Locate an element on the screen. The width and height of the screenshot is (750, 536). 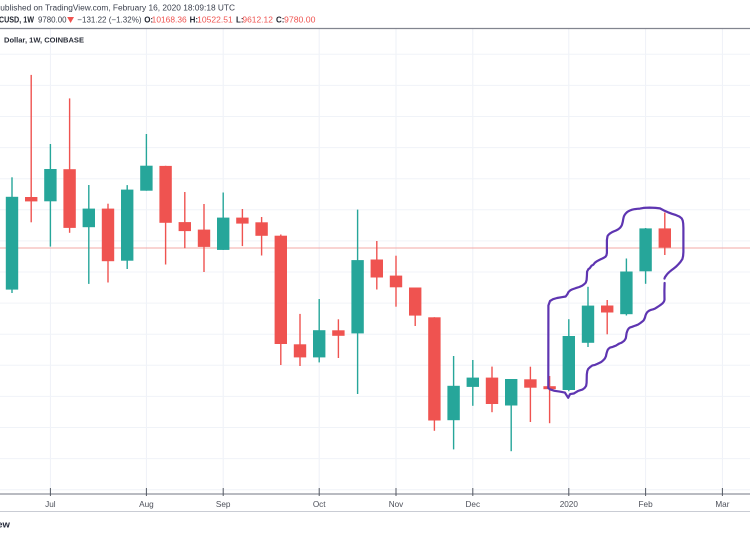
svg-text: Sep is located at coordinates (223, 504).